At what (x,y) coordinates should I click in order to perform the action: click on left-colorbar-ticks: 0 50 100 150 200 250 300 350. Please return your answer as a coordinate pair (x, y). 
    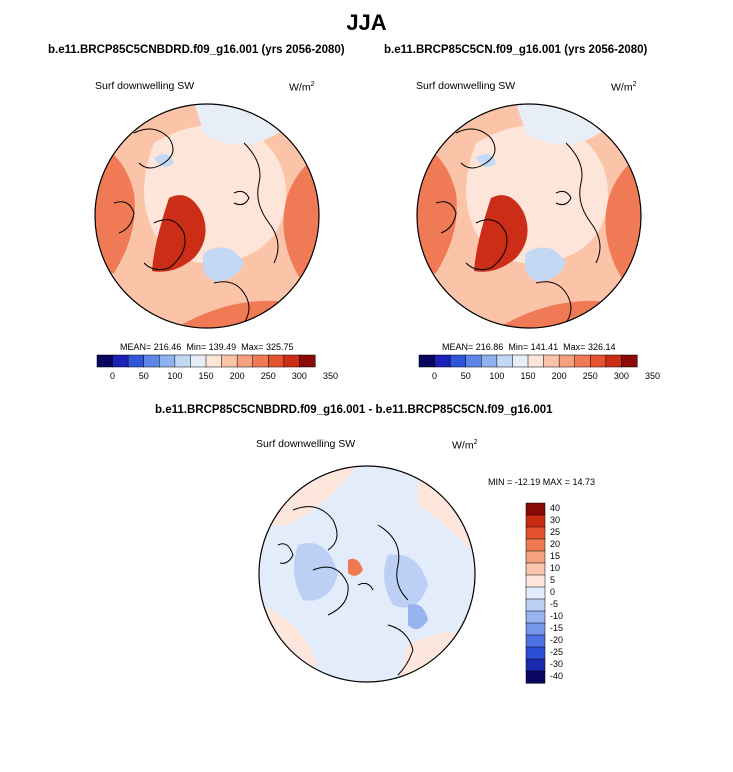
    Looking at the image, I should click on (217, 377).